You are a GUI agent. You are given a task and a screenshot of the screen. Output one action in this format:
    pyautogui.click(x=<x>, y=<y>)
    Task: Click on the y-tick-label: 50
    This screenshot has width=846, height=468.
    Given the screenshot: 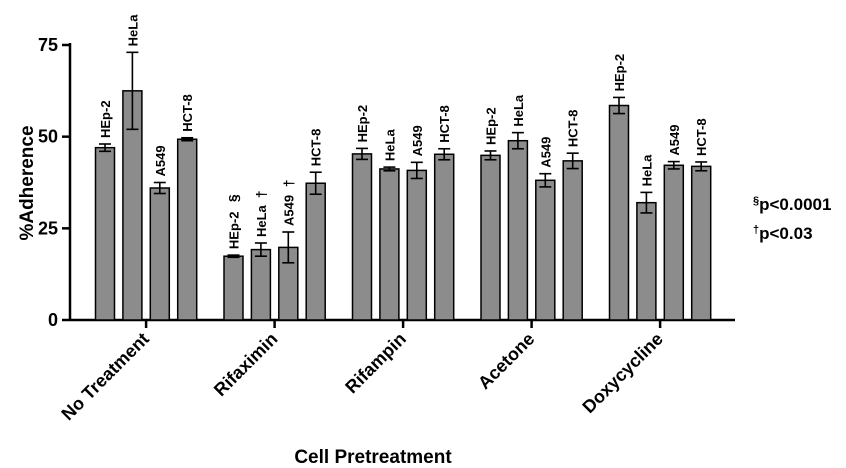 What is the action you would take?
    pyautogui.click(x=48, y=137)
    